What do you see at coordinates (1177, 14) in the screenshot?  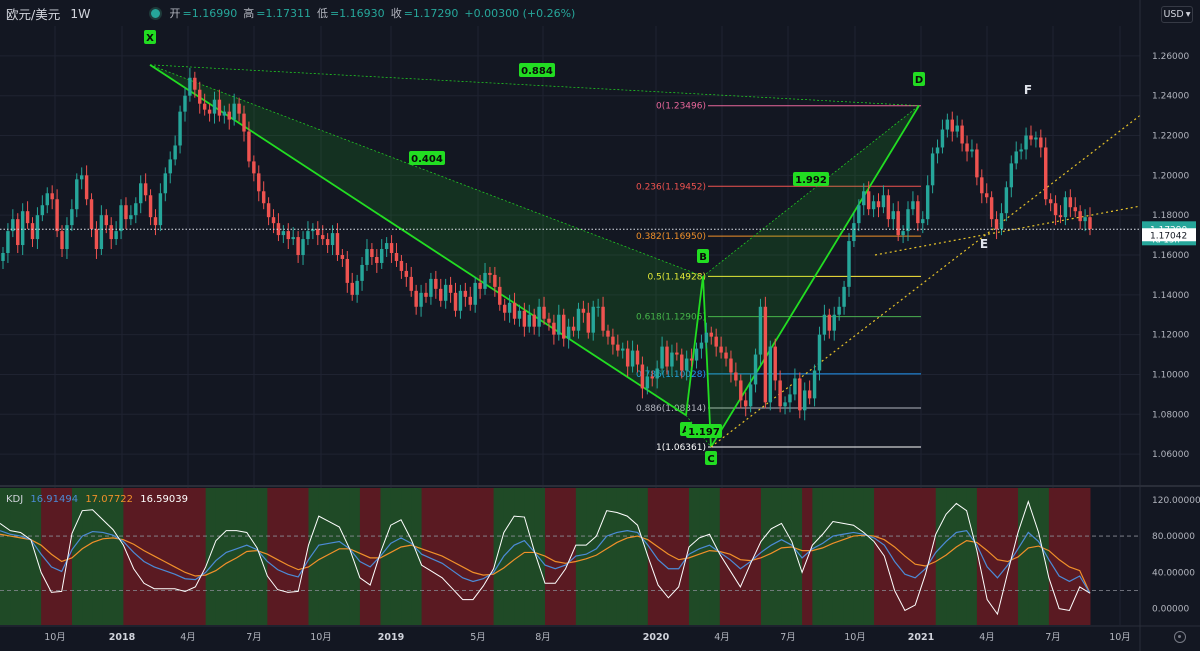 I see `currency-selector: USD ▾` at bounding box center [1177, 14].